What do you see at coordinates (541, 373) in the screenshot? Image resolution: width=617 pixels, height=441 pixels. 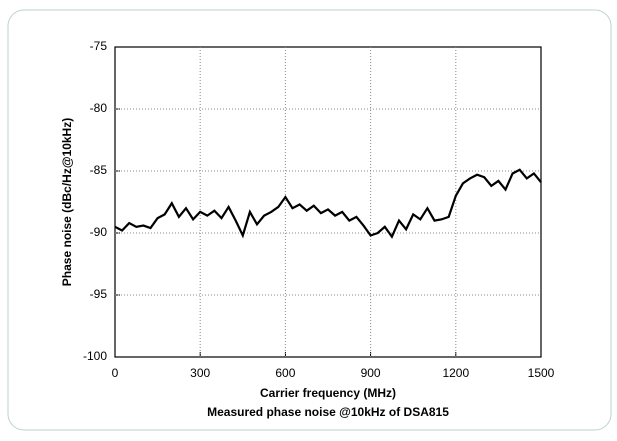 I see `x-tick-label: 1500` at bounding box center [541, 373].